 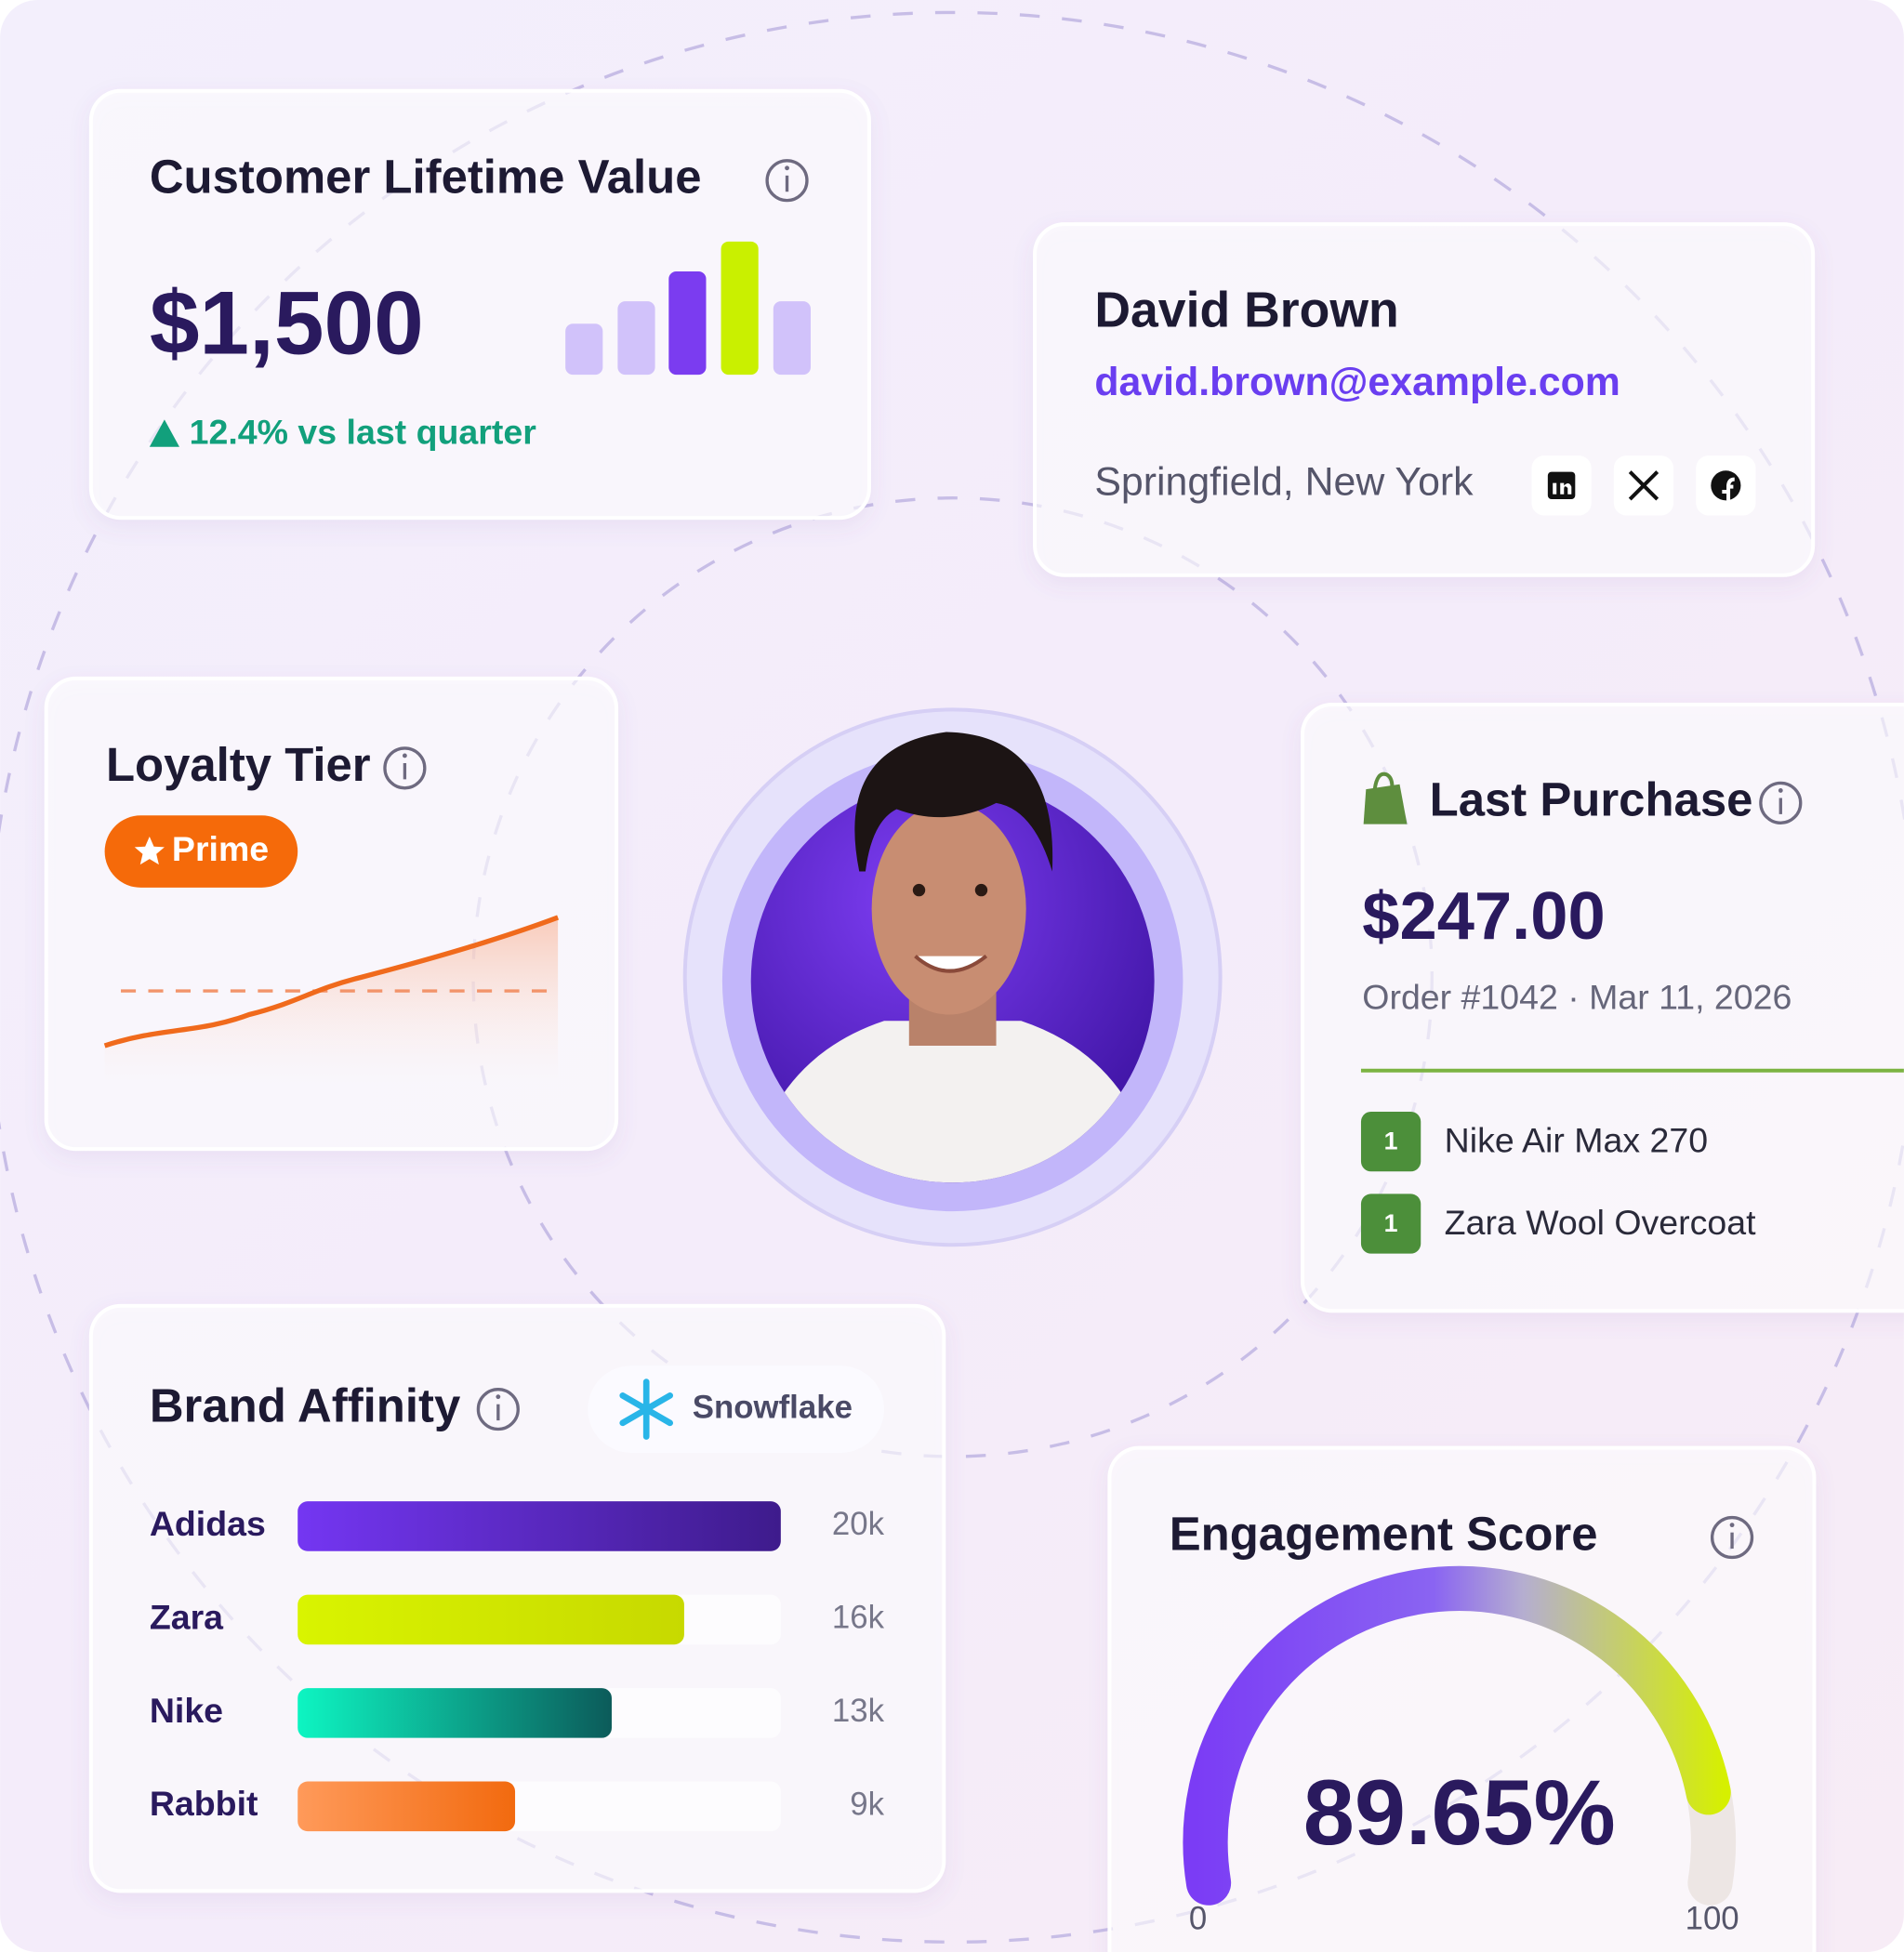 I want to click on trend-area, so click(x=331, y=1000).